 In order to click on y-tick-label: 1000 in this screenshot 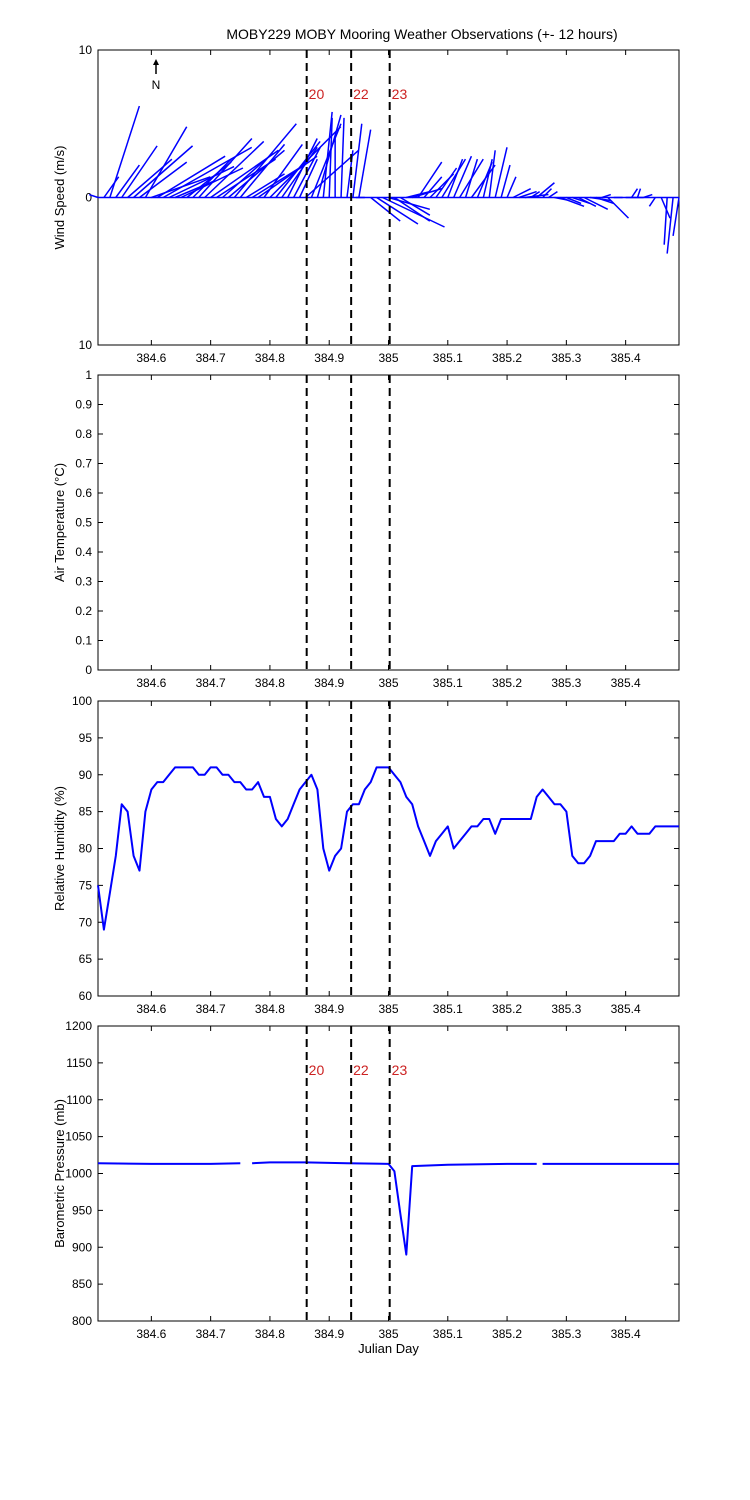, I will do `click(78, 1174)`.